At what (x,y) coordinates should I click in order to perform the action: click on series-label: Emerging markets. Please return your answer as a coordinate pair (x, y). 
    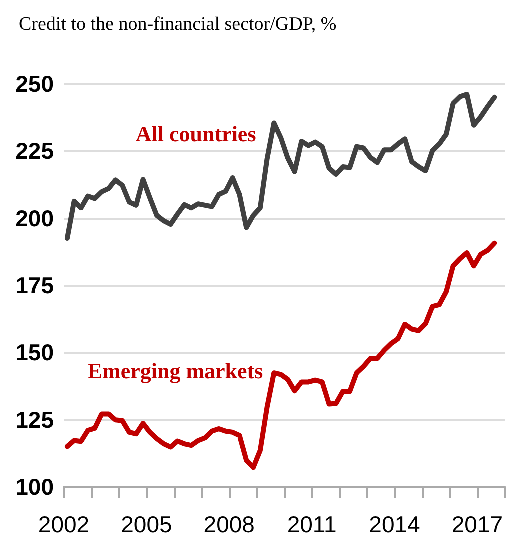
    Looking at the image, I should click on (176, 371).